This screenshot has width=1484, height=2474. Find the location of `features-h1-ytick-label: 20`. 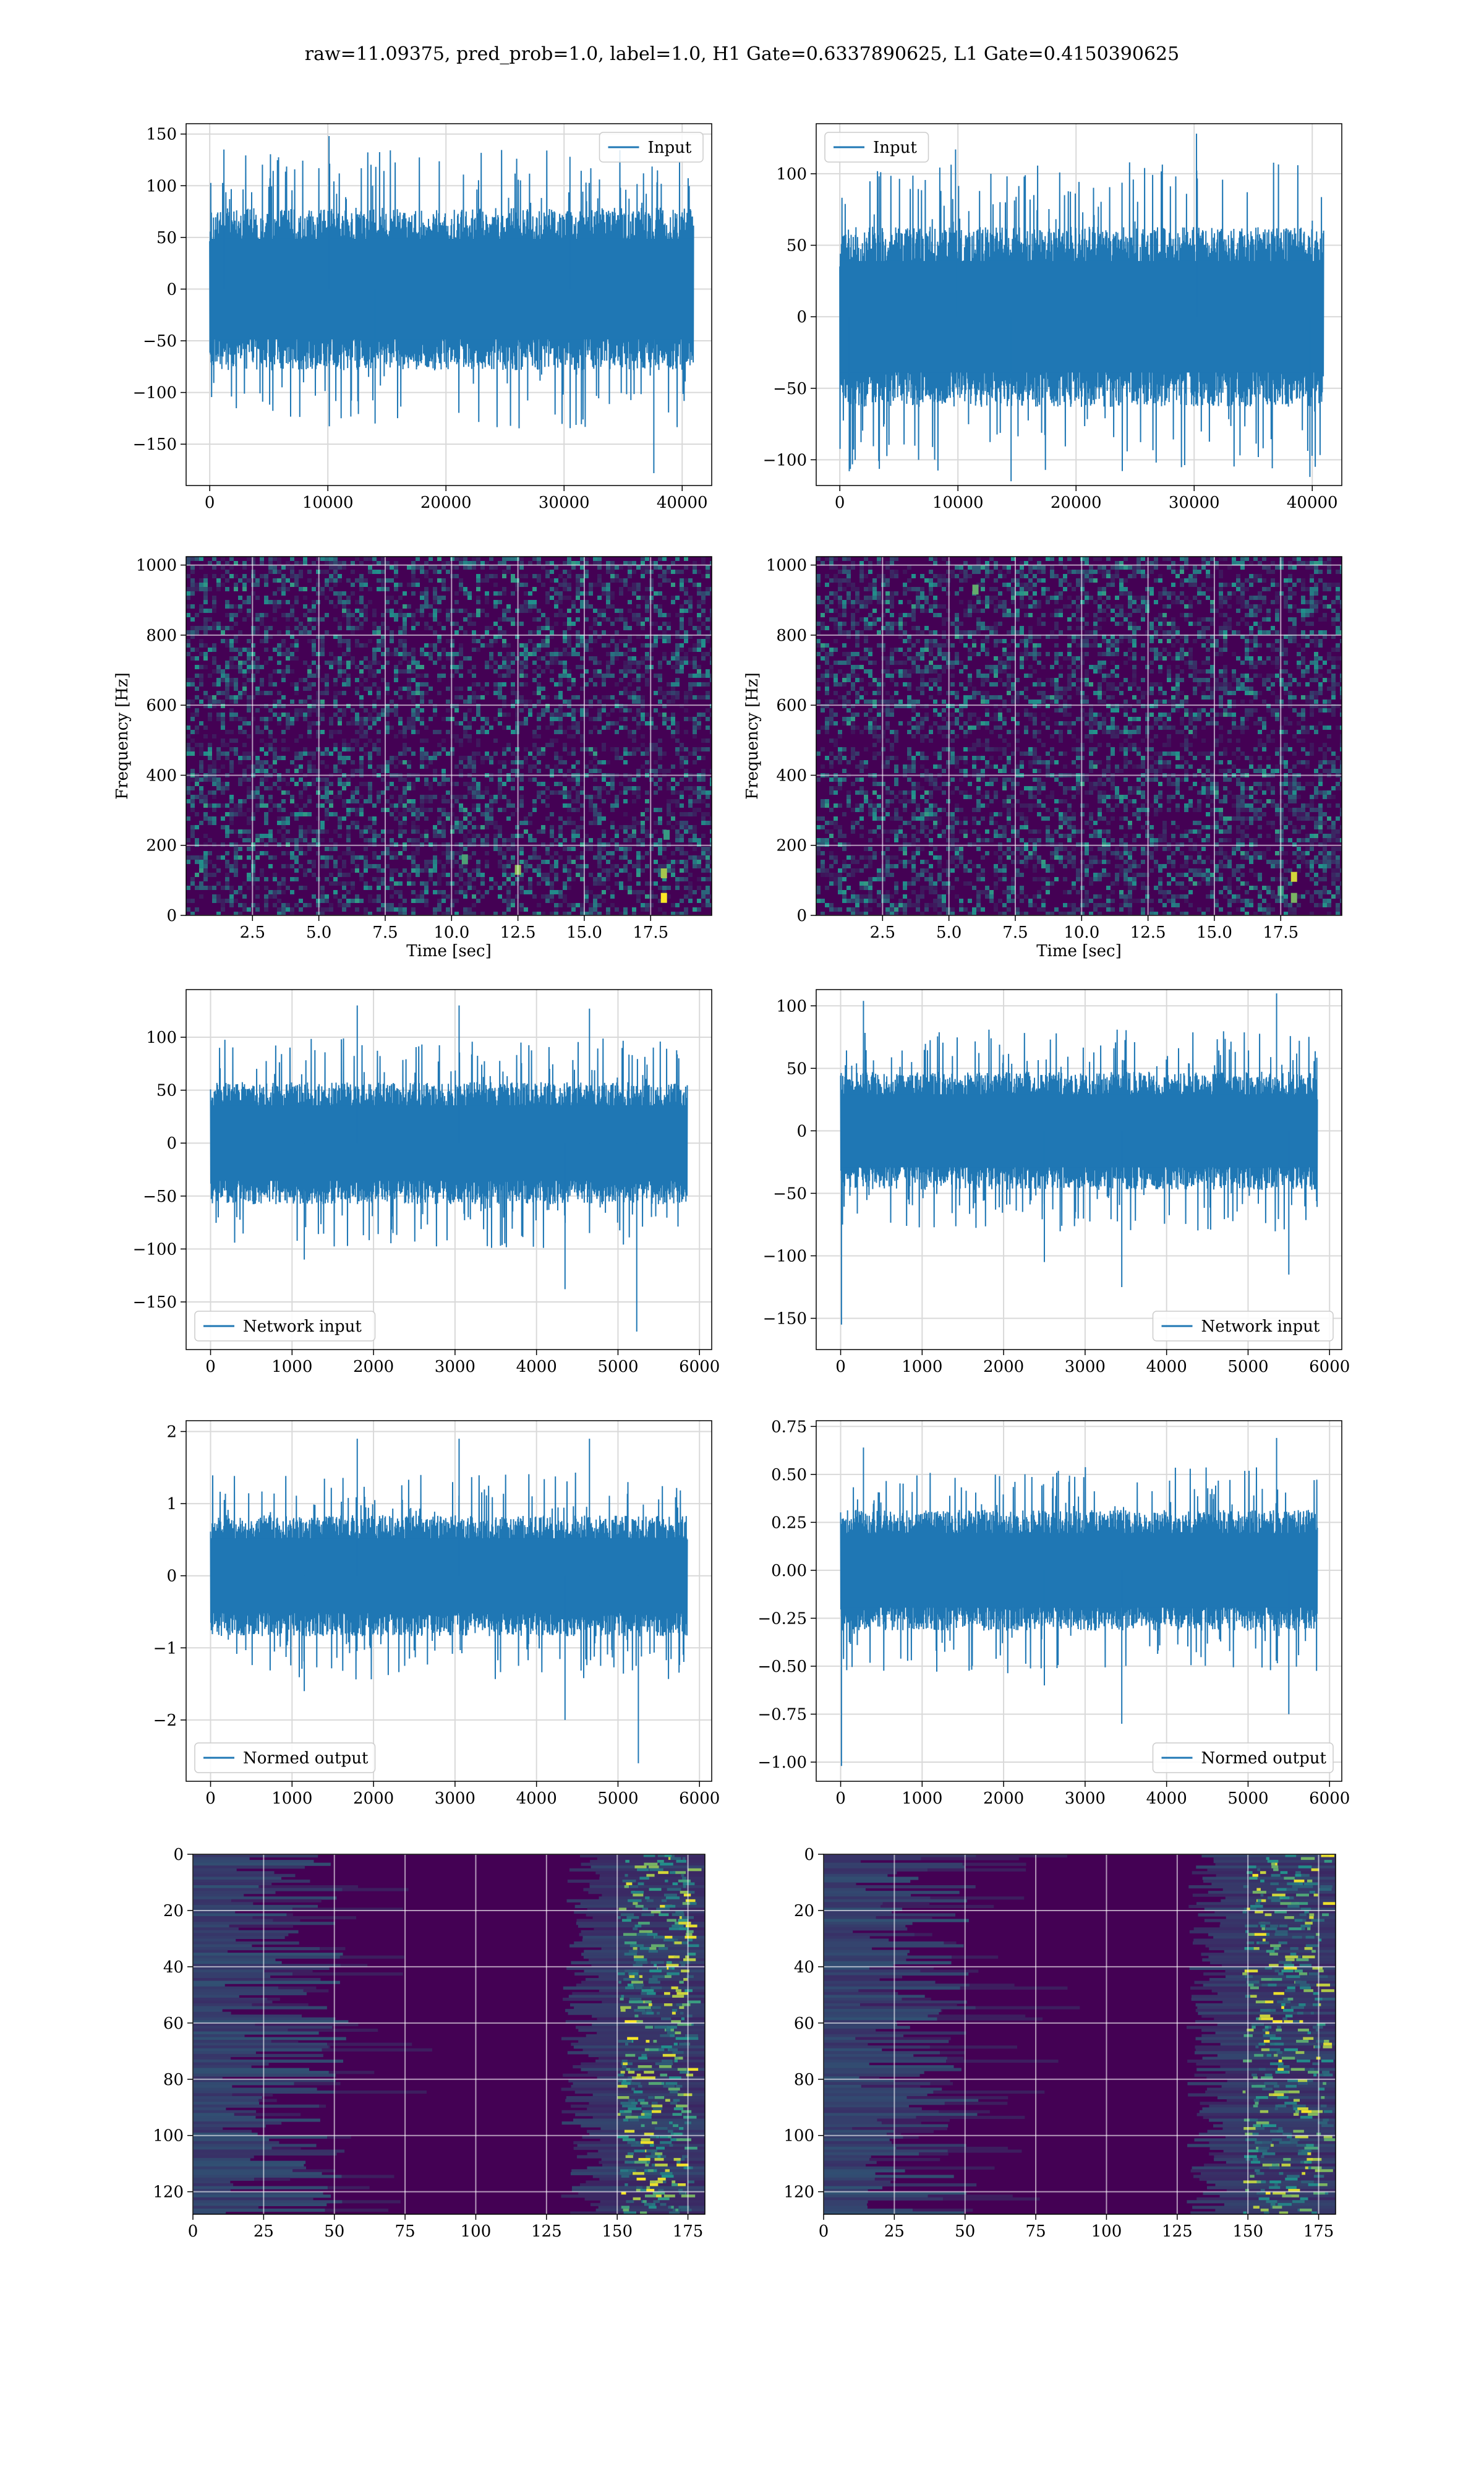

features-h1-ytick-label: 20 is located at coordinates (173, 1911).